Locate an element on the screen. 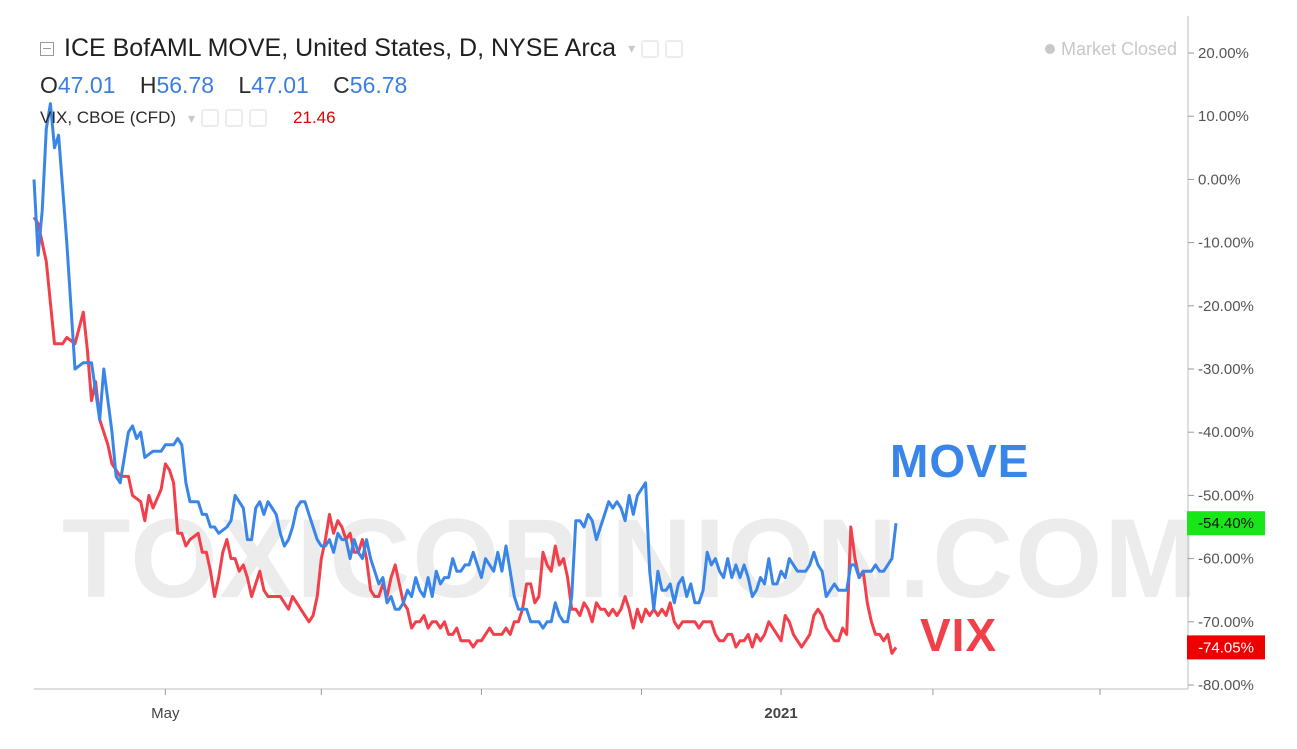 This screenshot has height=749, width=1297. last-value-badge-move is located at coordinates (1226, 523).